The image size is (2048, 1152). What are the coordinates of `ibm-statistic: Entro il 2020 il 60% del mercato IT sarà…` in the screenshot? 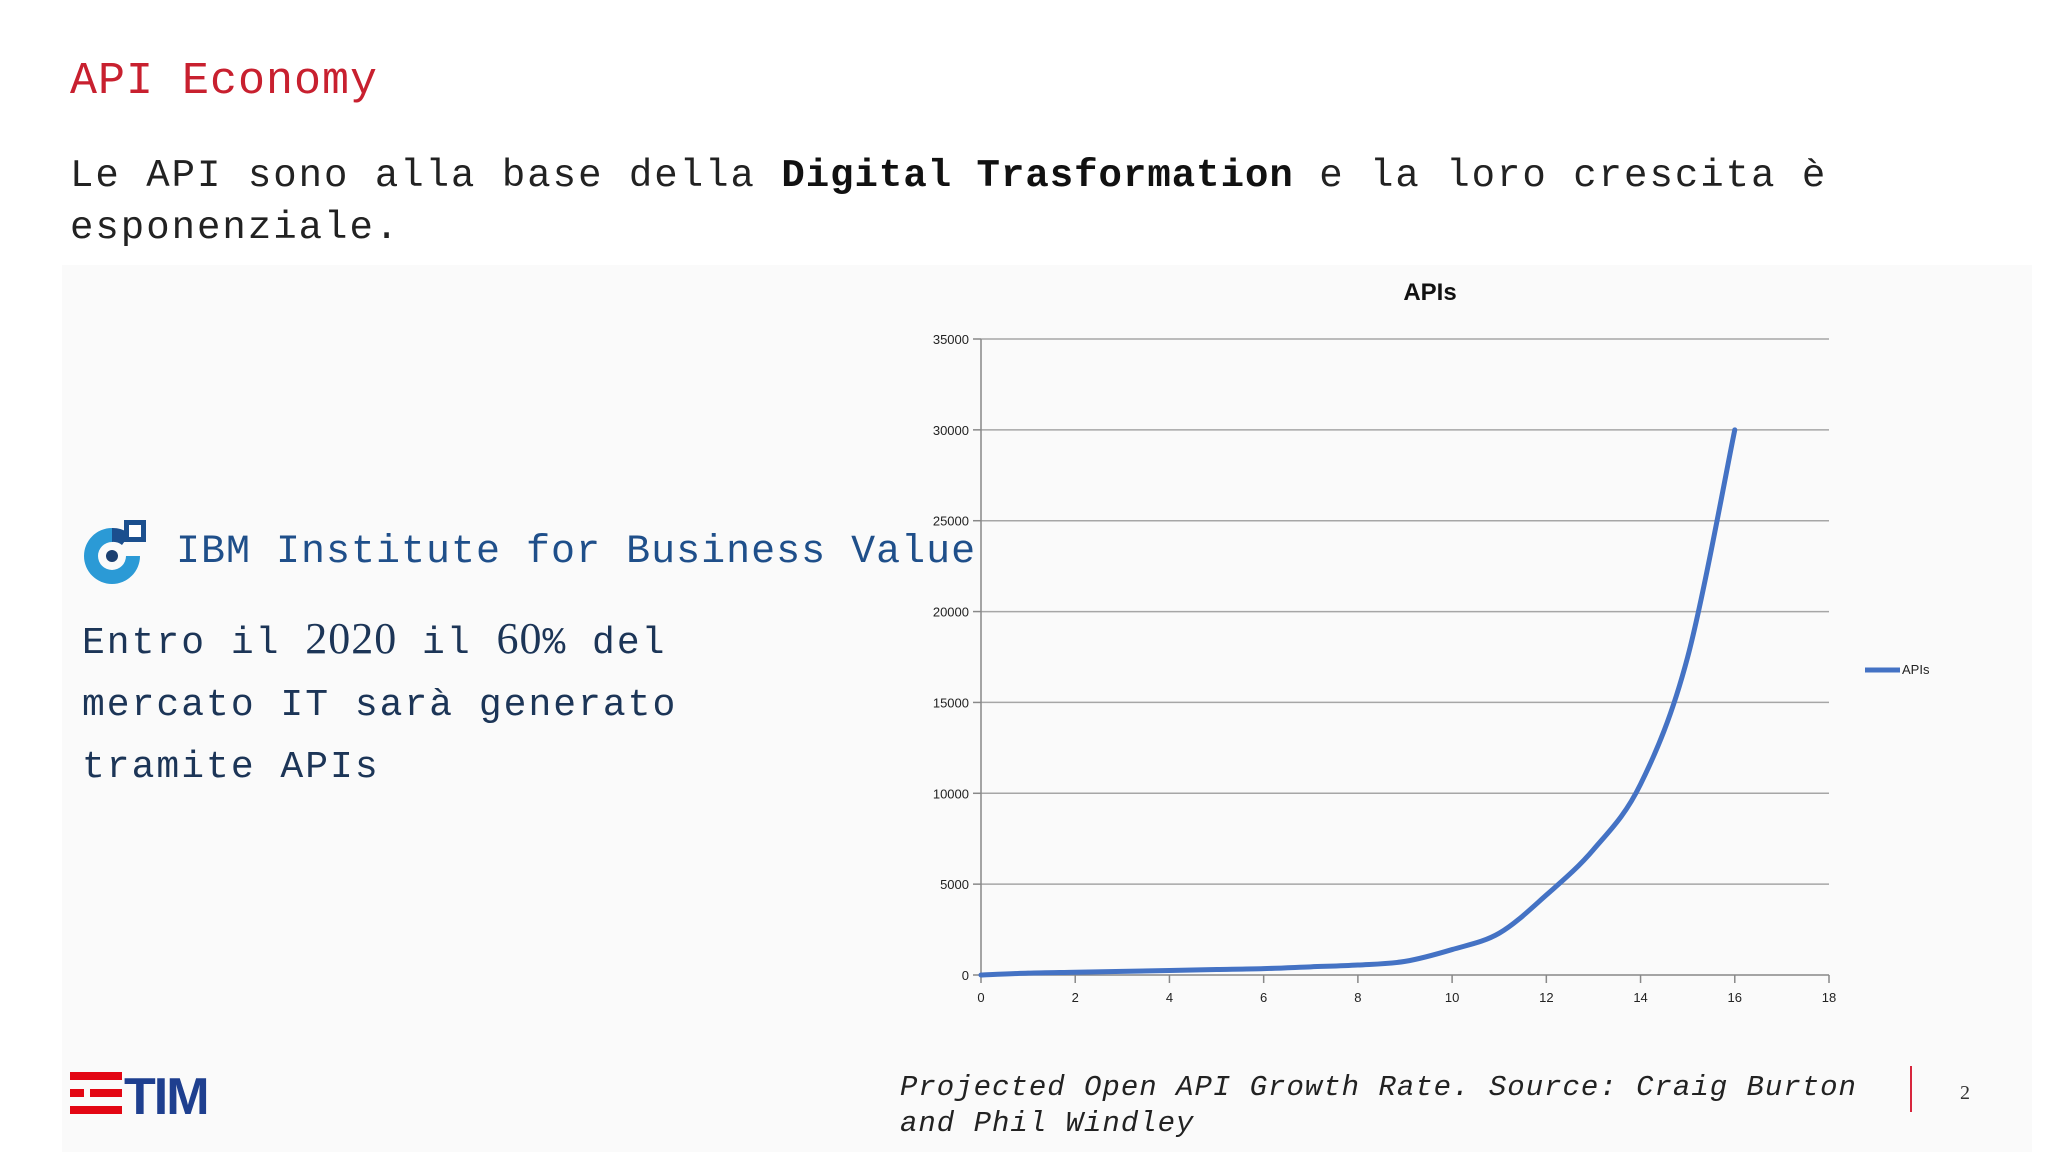 It's located at (412, 703).